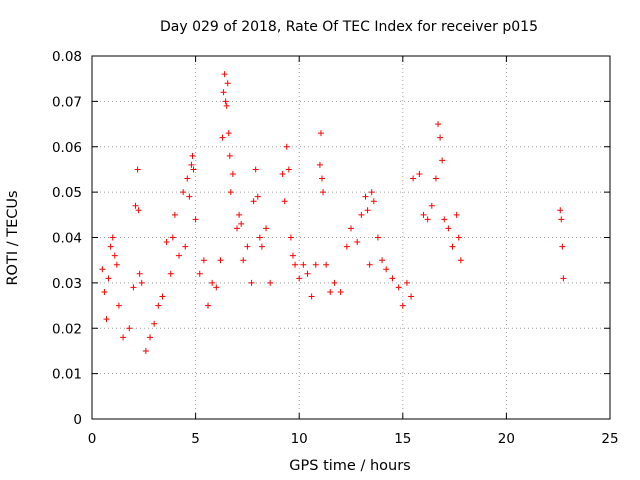 The width and height of the screenshot is (640, 480). What do you see at coordinates (299, 439) in the screenshot?
I see `x-tick-label: 10` at bounding box center [299, 439].